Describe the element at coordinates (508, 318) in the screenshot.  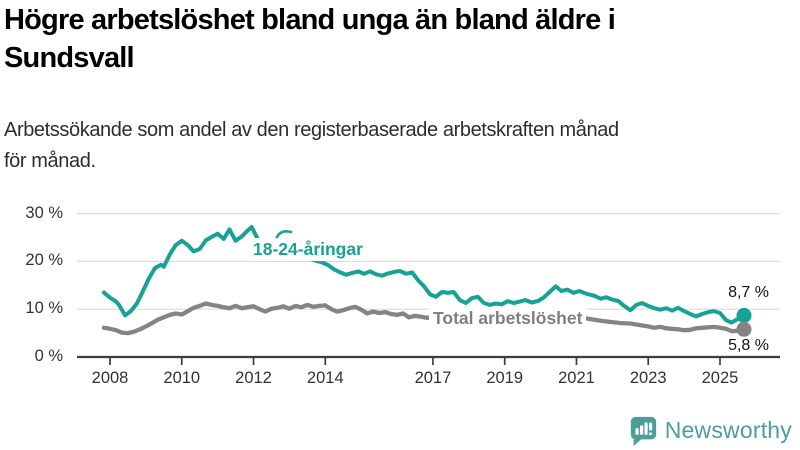
I see `series-label-total: Total arbetslöshet` at that location.